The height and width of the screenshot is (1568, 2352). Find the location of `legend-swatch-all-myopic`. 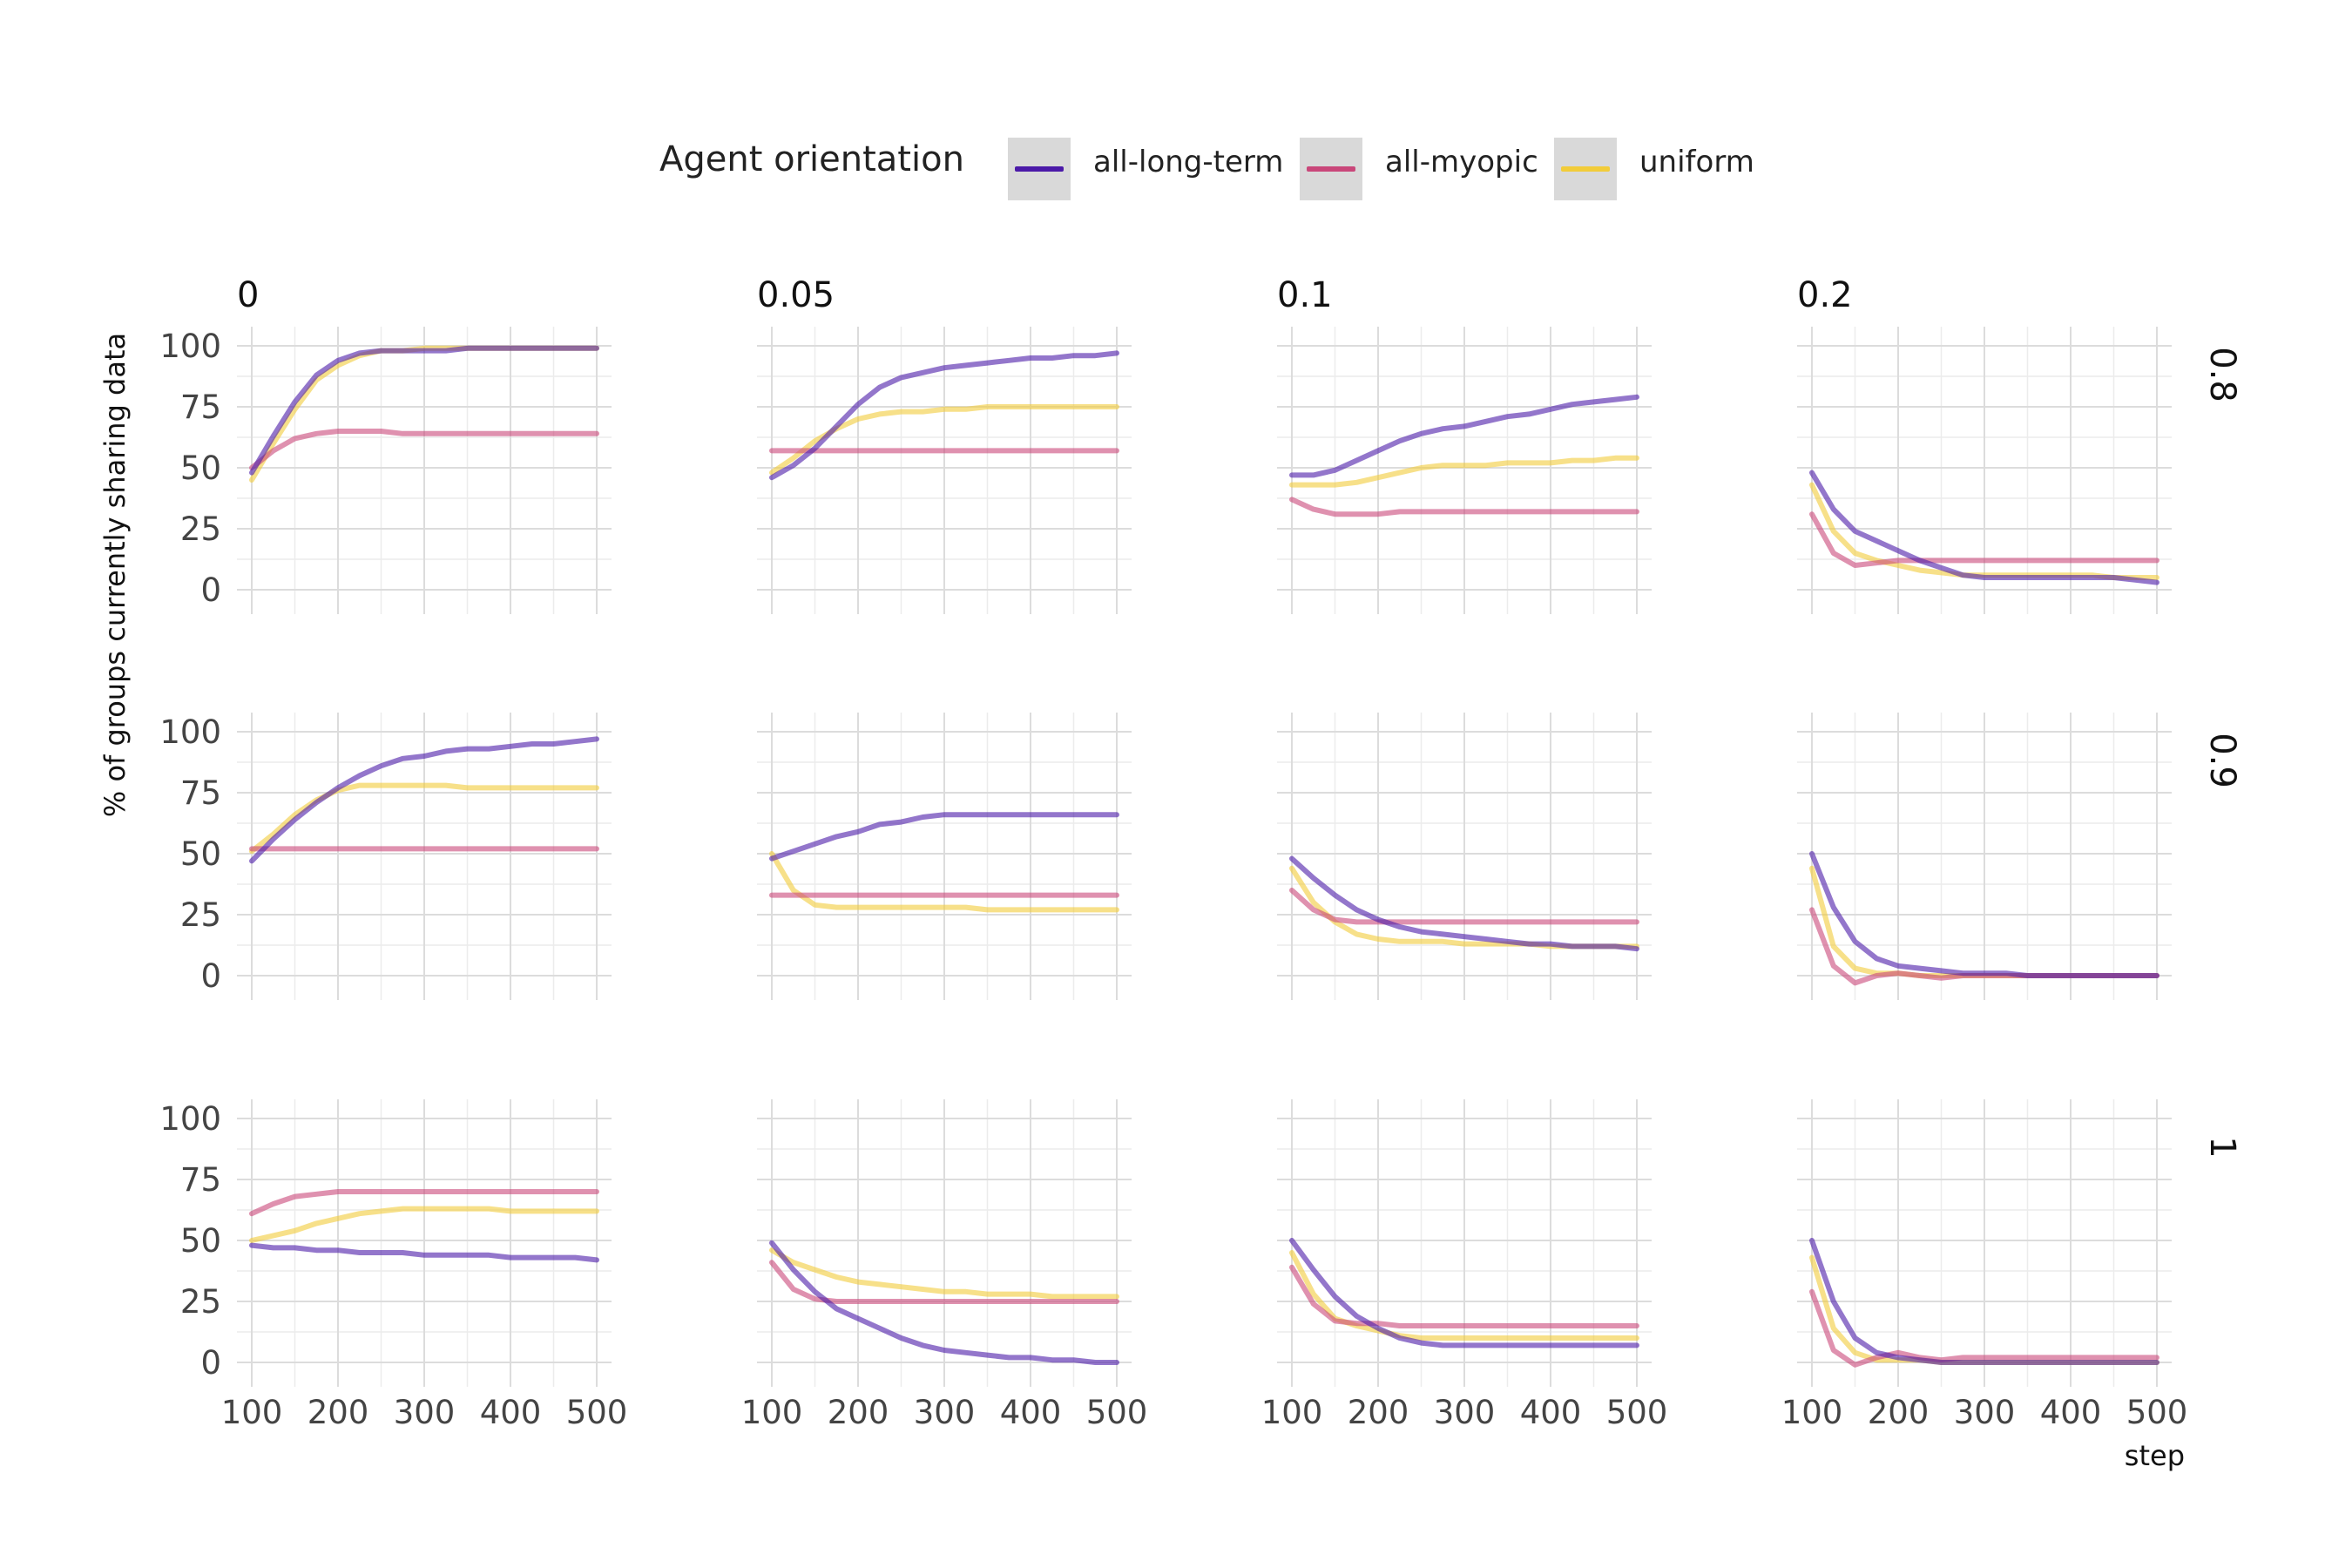

legend-swatch-all-myopic is located at coordinates (1331, 169).